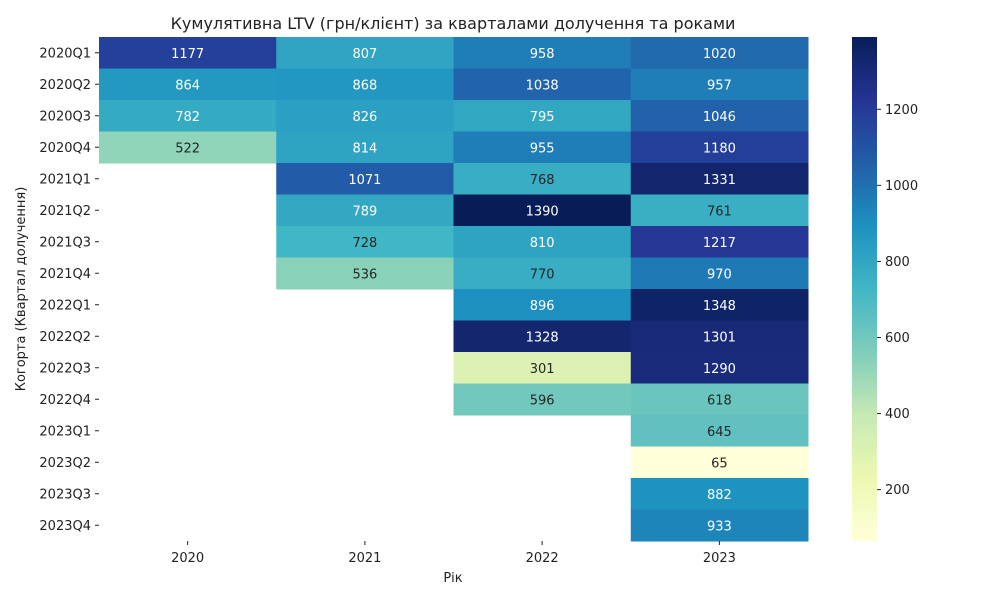 The width and height of the screenshot is (1000, 600). I want to click on cell-value-label: 1177, so click(187, 54).